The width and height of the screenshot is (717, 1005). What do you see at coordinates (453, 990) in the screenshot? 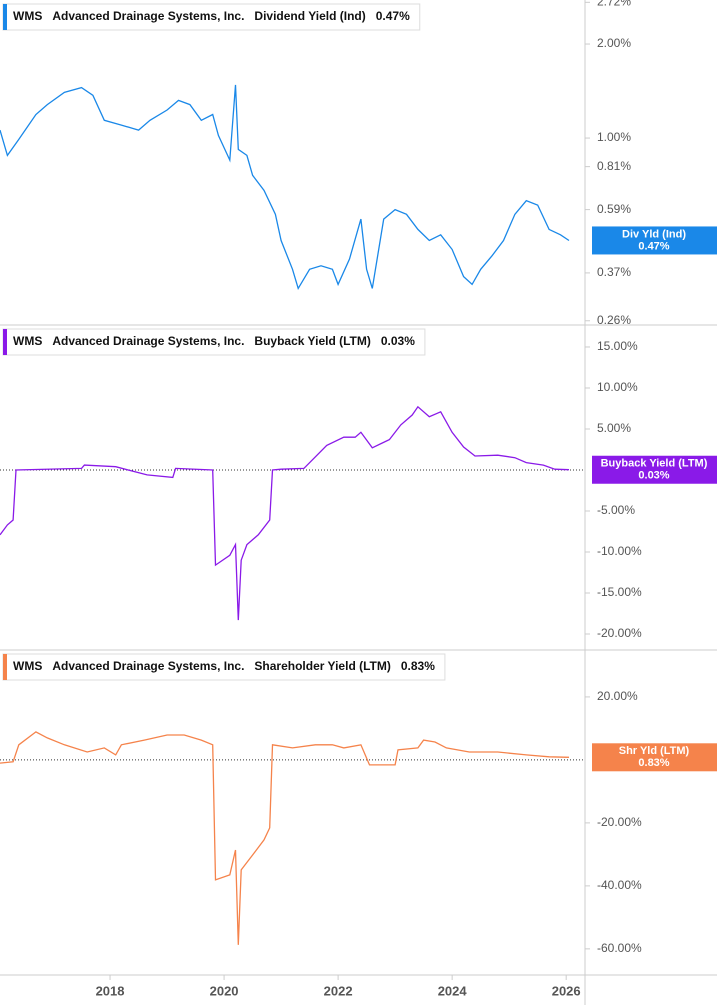
I see `x-tick-label: 2024` at bounding box center [453, 990].